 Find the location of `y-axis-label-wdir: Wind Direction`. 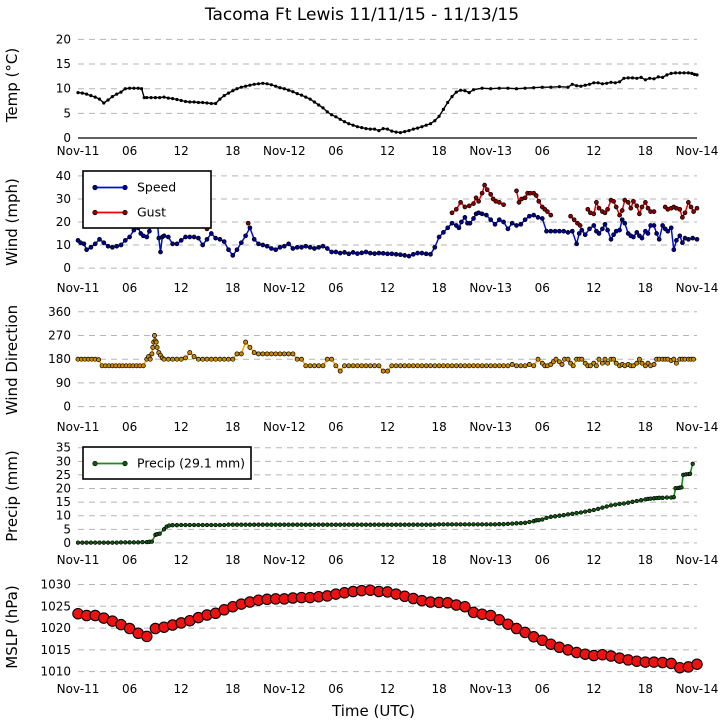

y-axis-label-wdir: Wind Direction is located at coordinates (12, 360).